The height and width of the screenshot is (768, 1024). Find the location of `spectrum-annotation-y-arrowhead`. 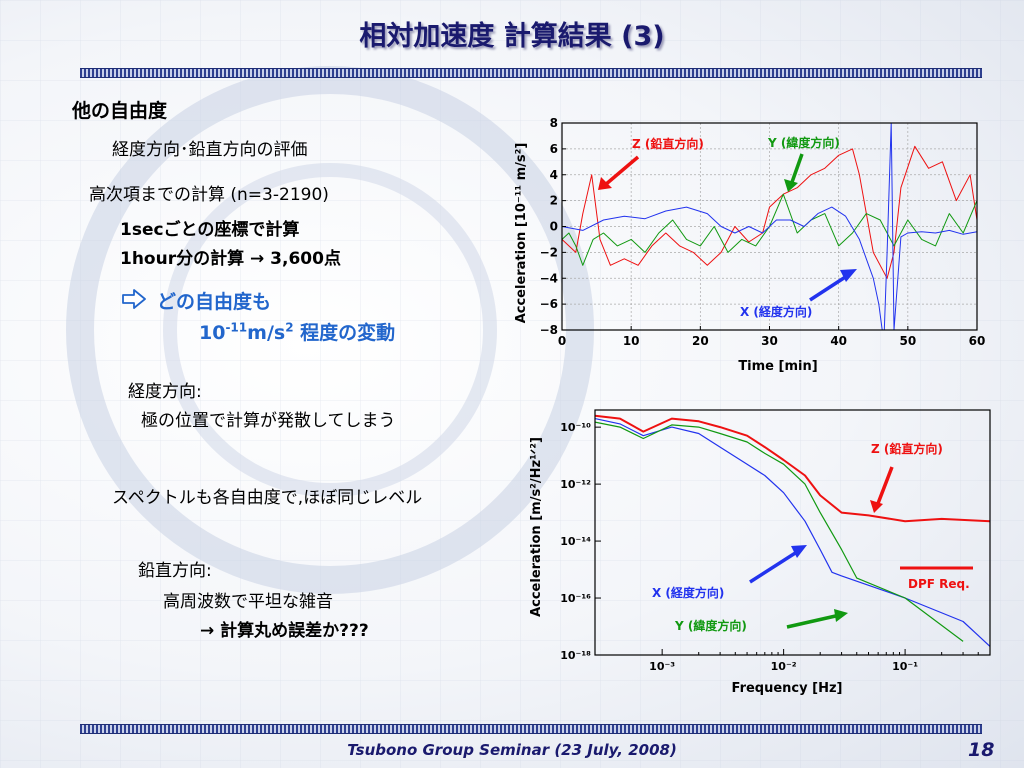

spectrum-annotation-y-arrowhead is located at coordinates (841, 615).